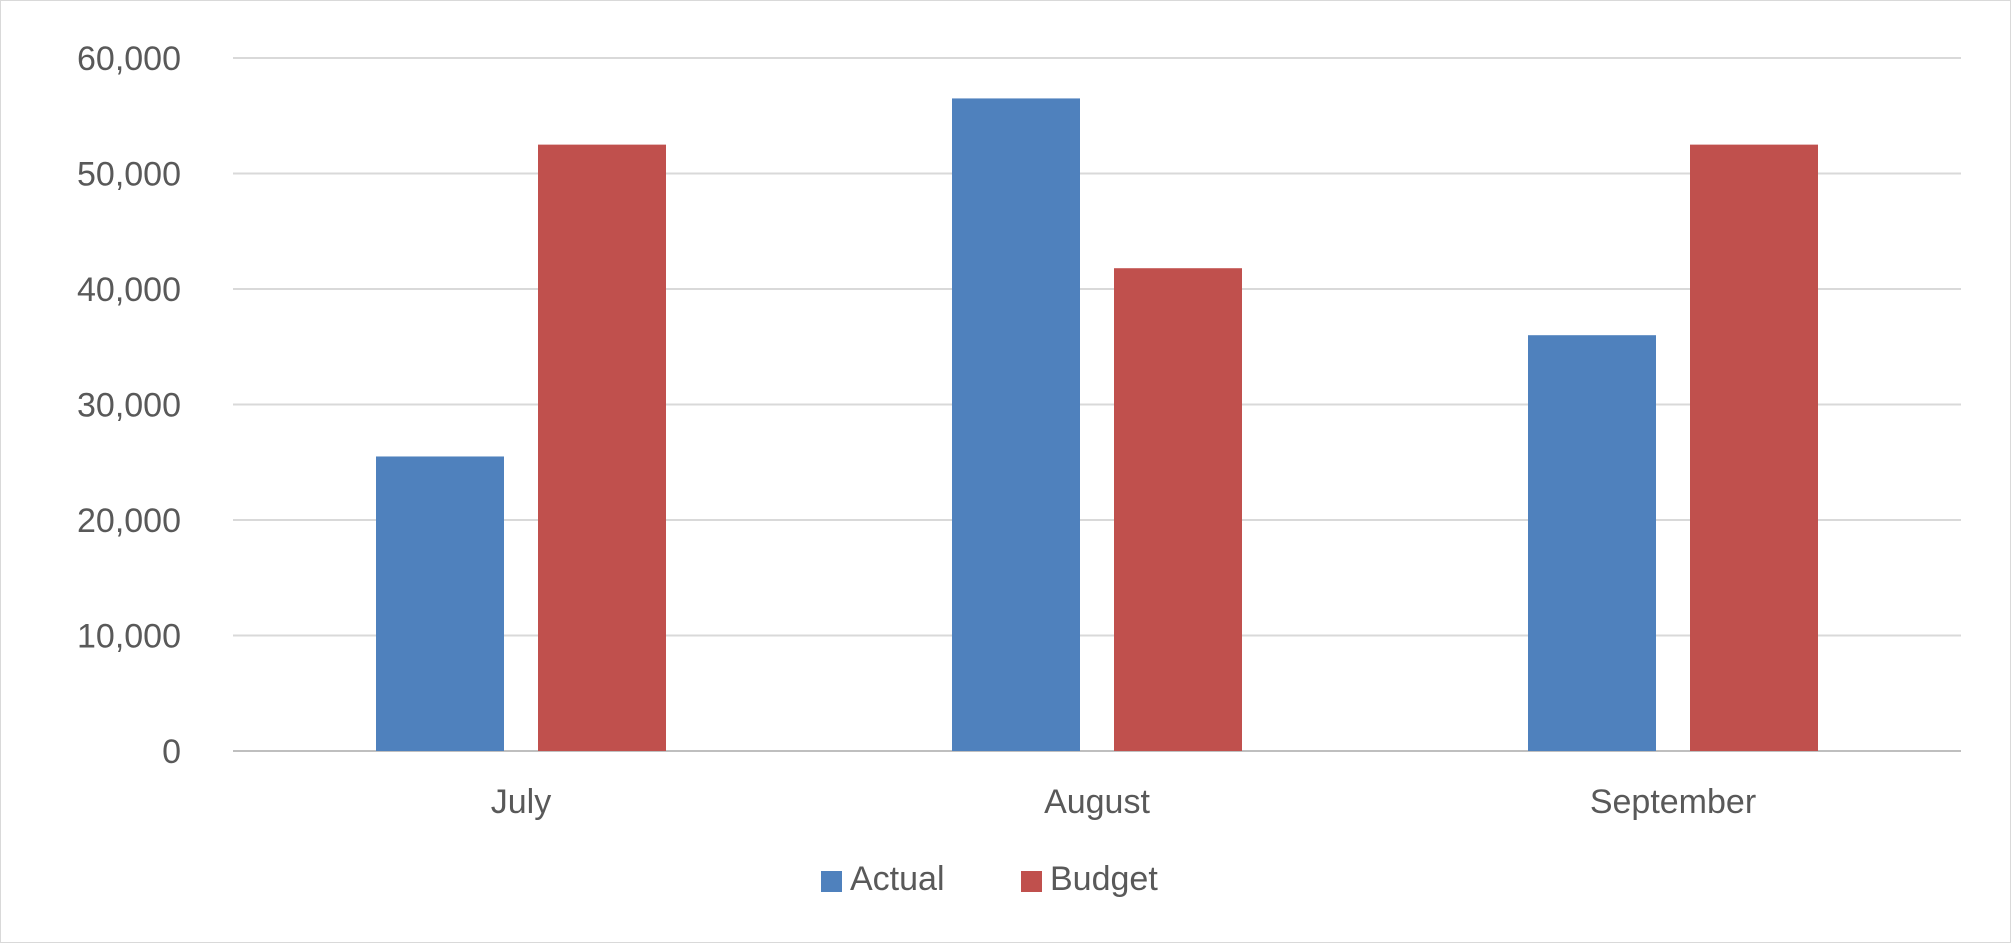 The width and height of the screenshot is (2011, 944). What do you see at coordinates (129, 637) in the screenshot?
I see `y-tick-label: 10,000` at bounding box center [129, 637].